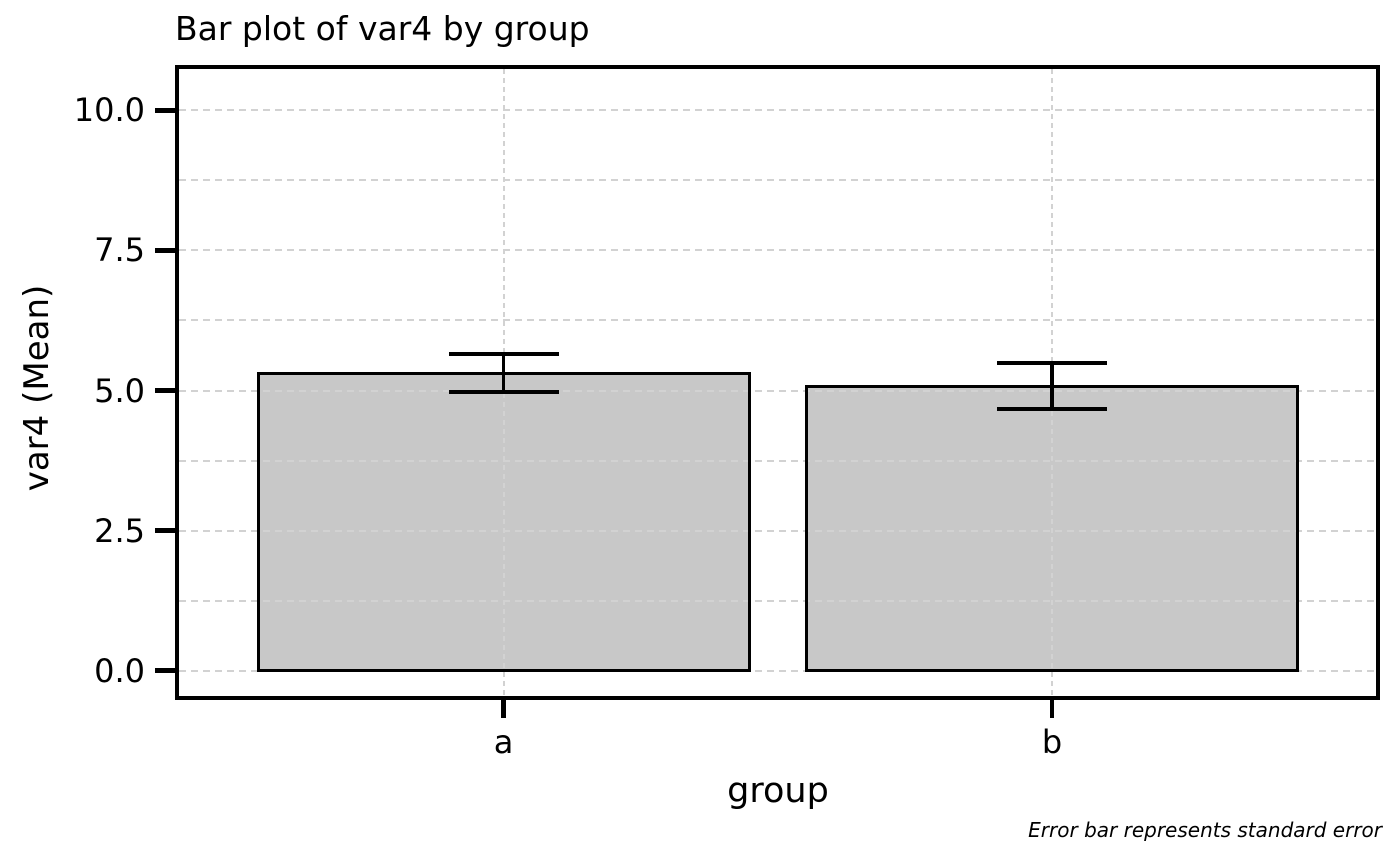 This screenshot has width=1400, height=866. Describe the element at coordinates (777, 180) in the screenshot. I see `gridline-y-8.75` at that location.